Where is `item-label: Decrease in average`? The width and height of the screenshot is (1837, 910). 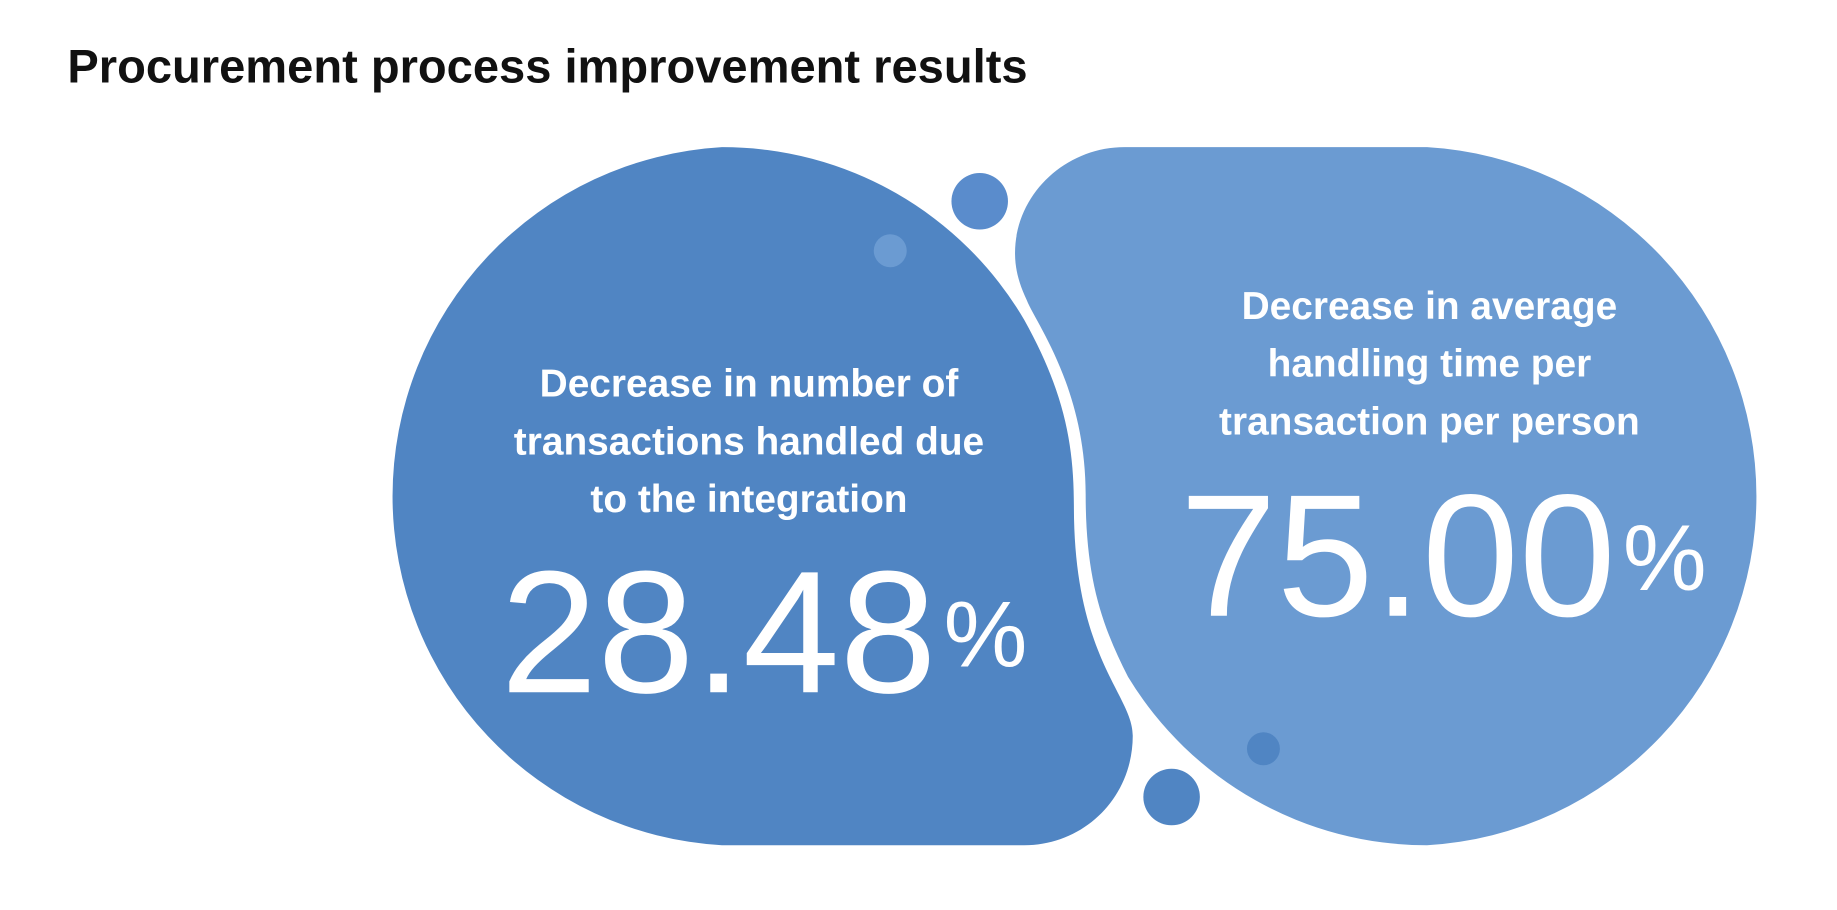 item-label: Decrease in average is located at coordinates (1430, 306).